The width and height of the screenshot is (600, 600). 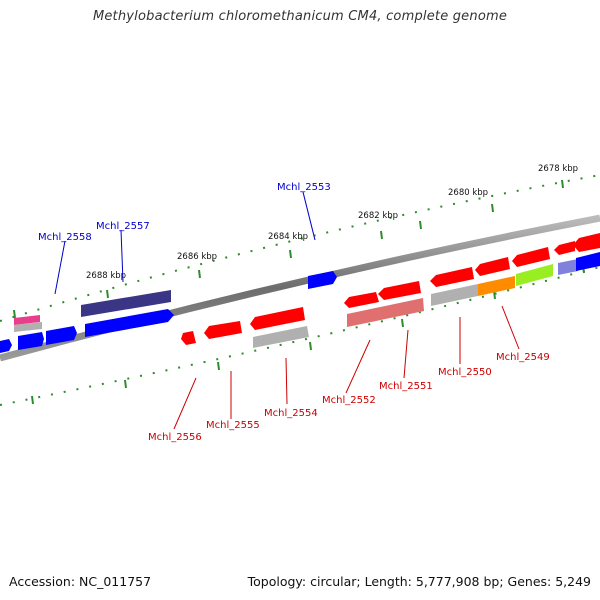 What do you see at coordinates (568, 267) in the screenshot?
I see `gene-lavender` at bounding box center [568, 267].